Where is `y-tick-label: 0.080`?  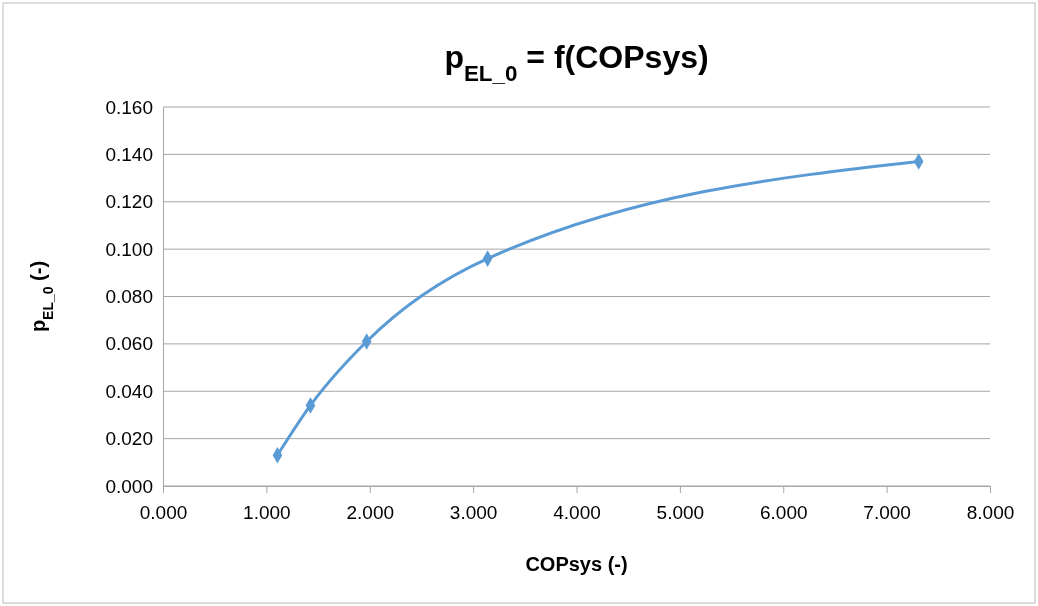 y-tick-label: 0.080 is located at coordinates (129, 297).